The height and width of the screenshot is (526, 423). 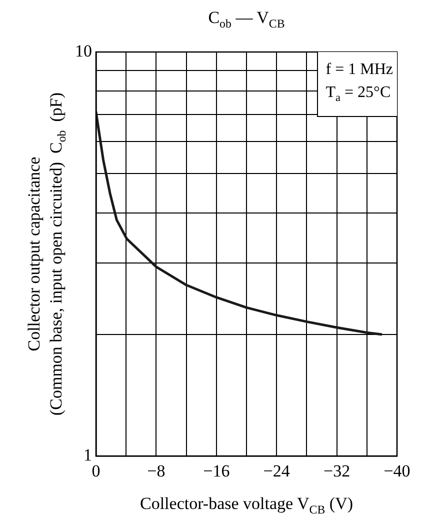 I want to click on annotation: T$_{a}$ = 25°C, so click(x=359, y=94).